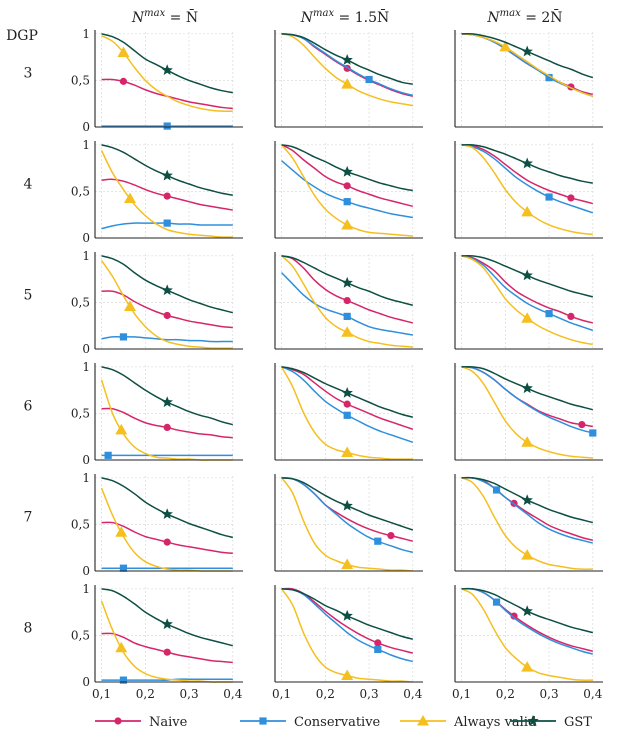 The width and height of the screenshot is (620, 742). I want to click on panel-dgp7-col1: 00,51, so click(157, 524).